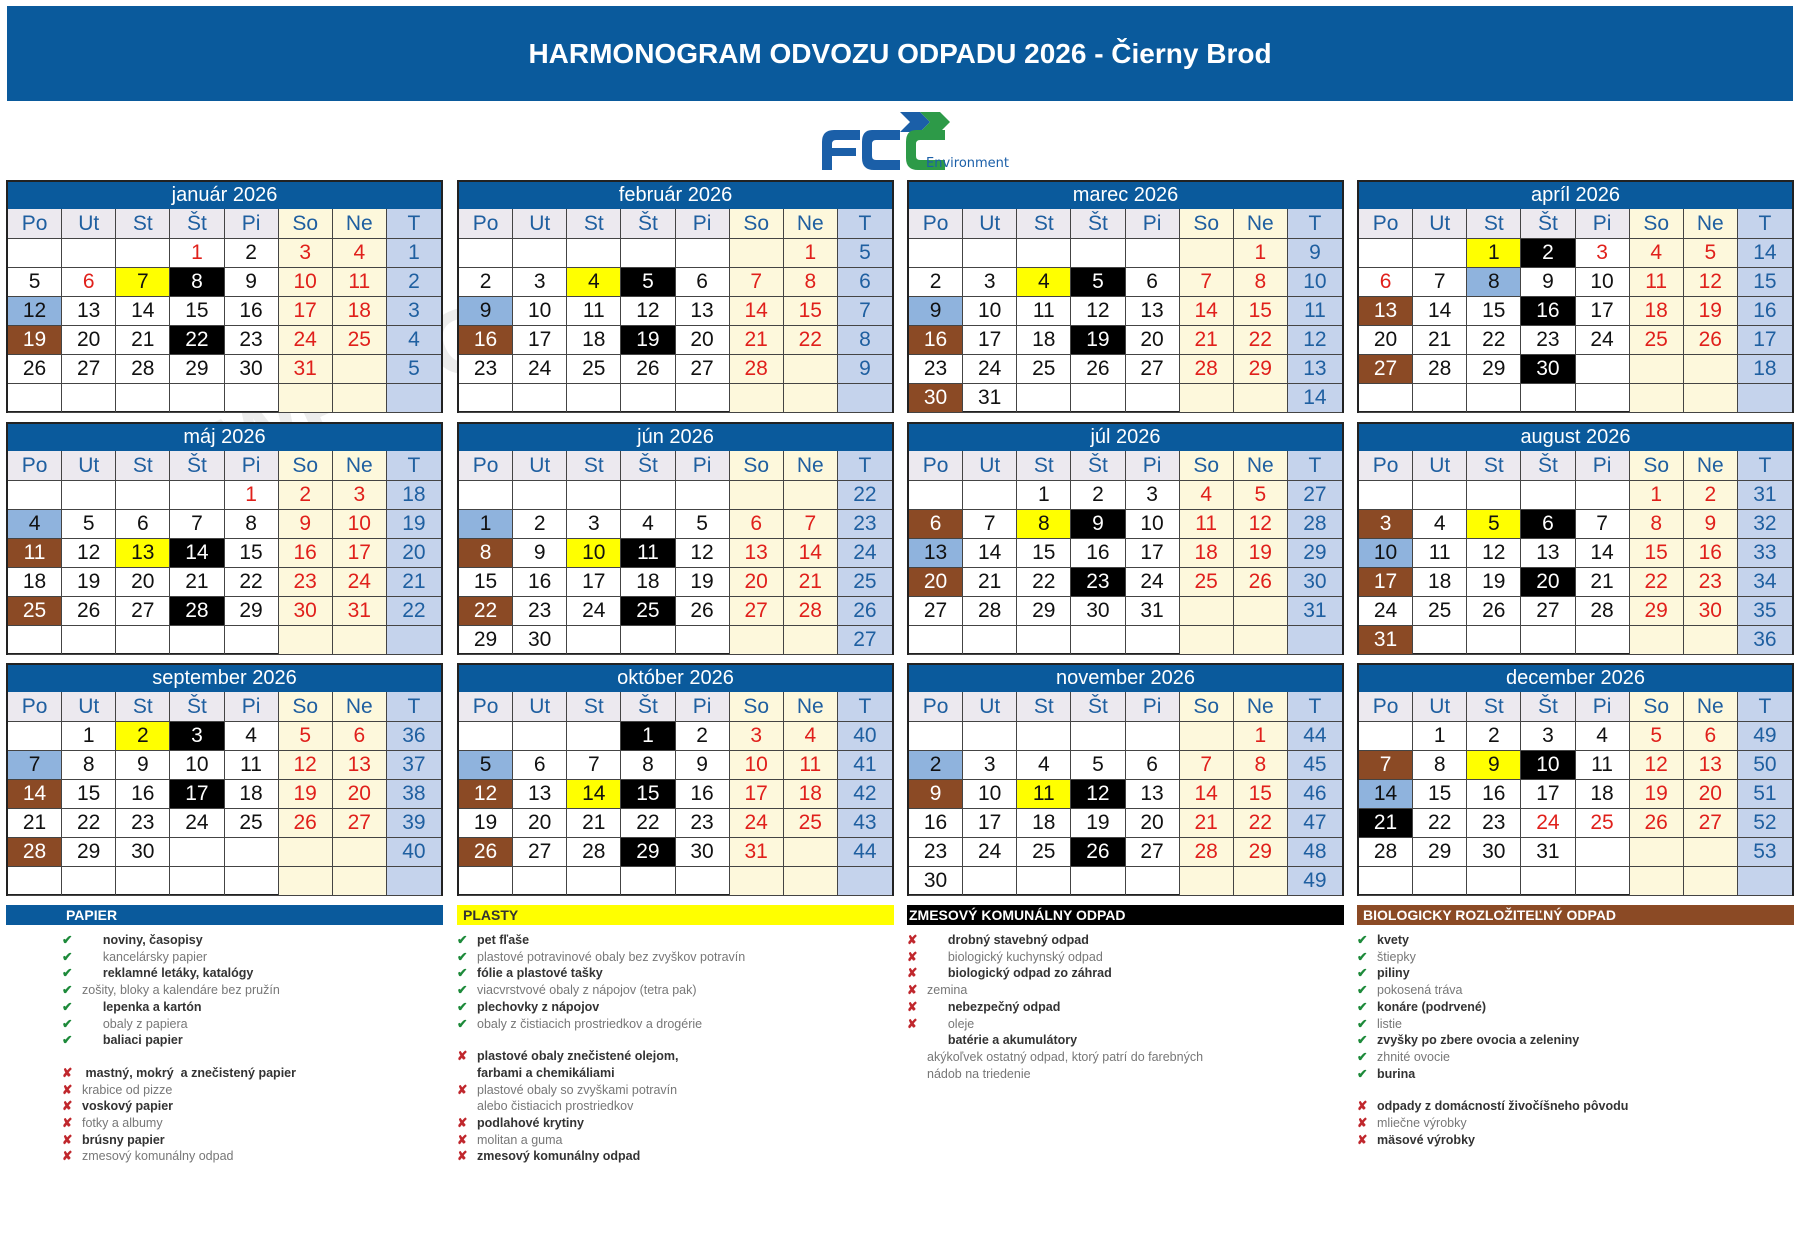 Image resolution: width=1800 pixels, height=1238 pixels. I want to click on week-number: 42, so click(864, 794).